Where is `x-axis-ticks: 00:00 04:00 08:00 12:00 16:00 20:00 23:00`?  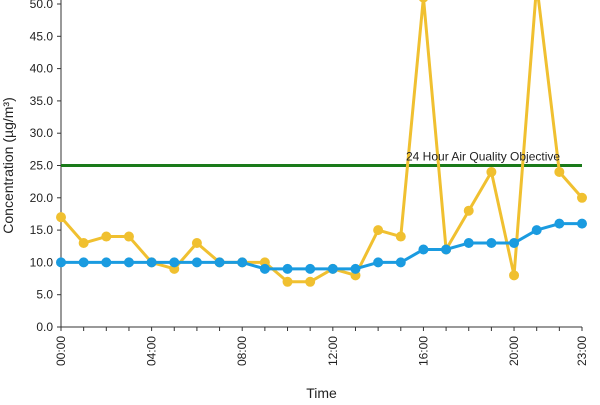 x-axis-ticks: 00:00 04:00 08:00 12:00 16:00 20:00 23:00 is located at coordinates (321, 346).